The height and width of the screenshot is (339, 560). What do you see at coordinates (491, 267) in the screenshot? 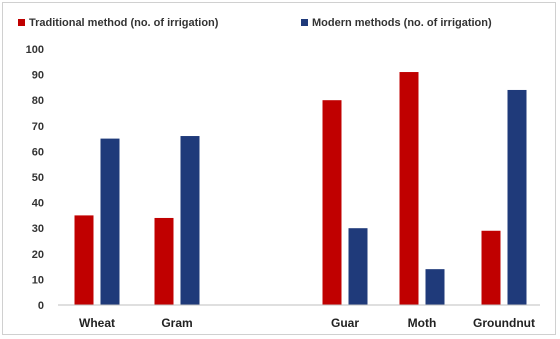
I see `bar-groundnut-traditional` at bounding box center [491, 267].